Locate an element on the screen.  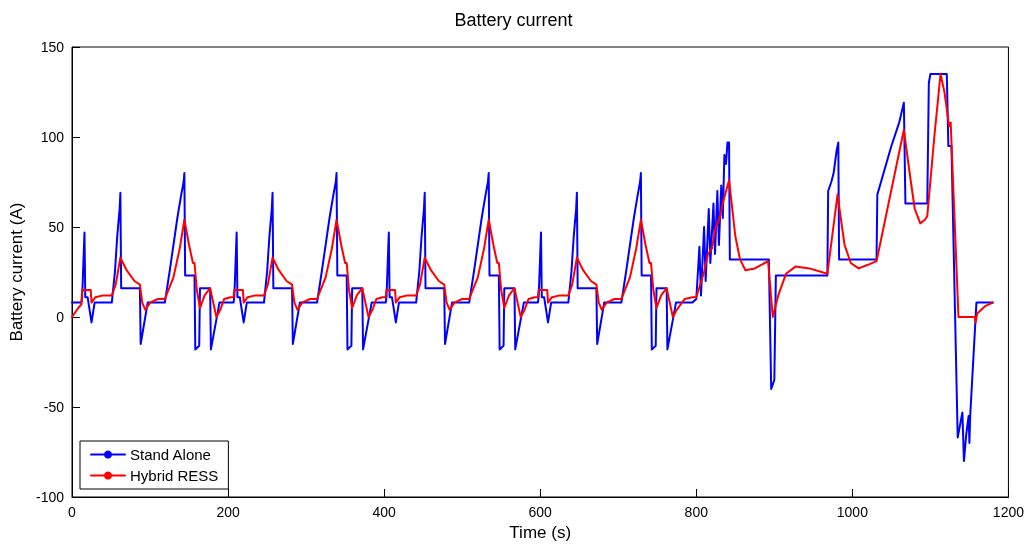
x-tick-label: 0 is located at coordinates (72, 512).